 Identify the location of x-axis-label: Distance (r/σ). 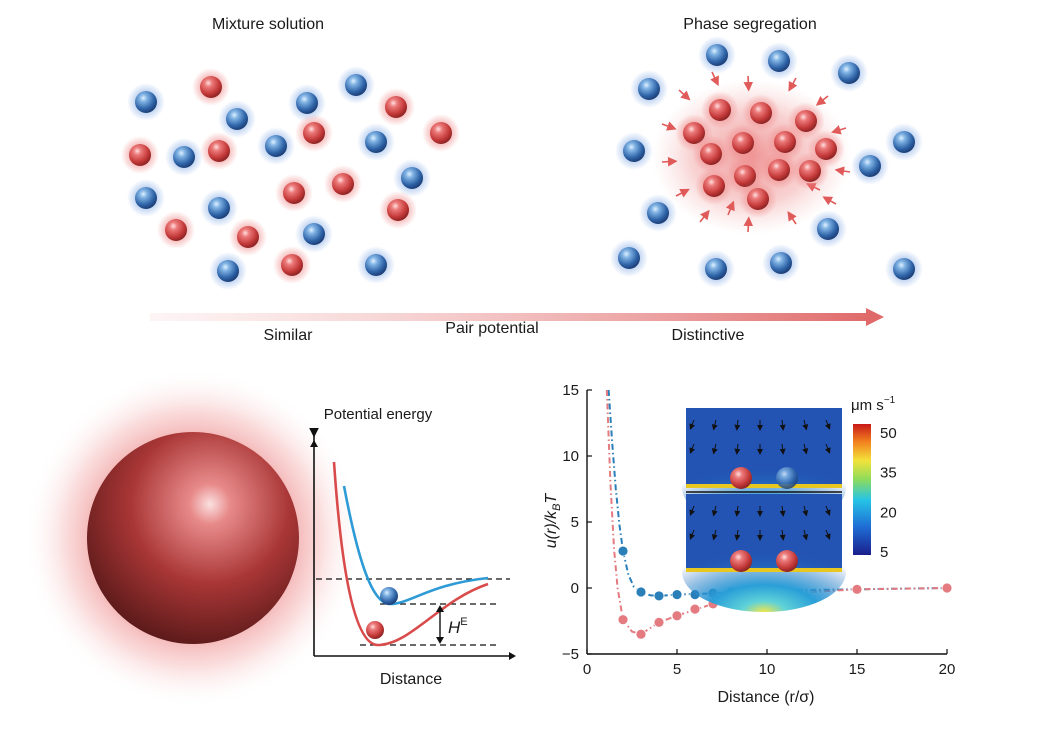
(766, 697).